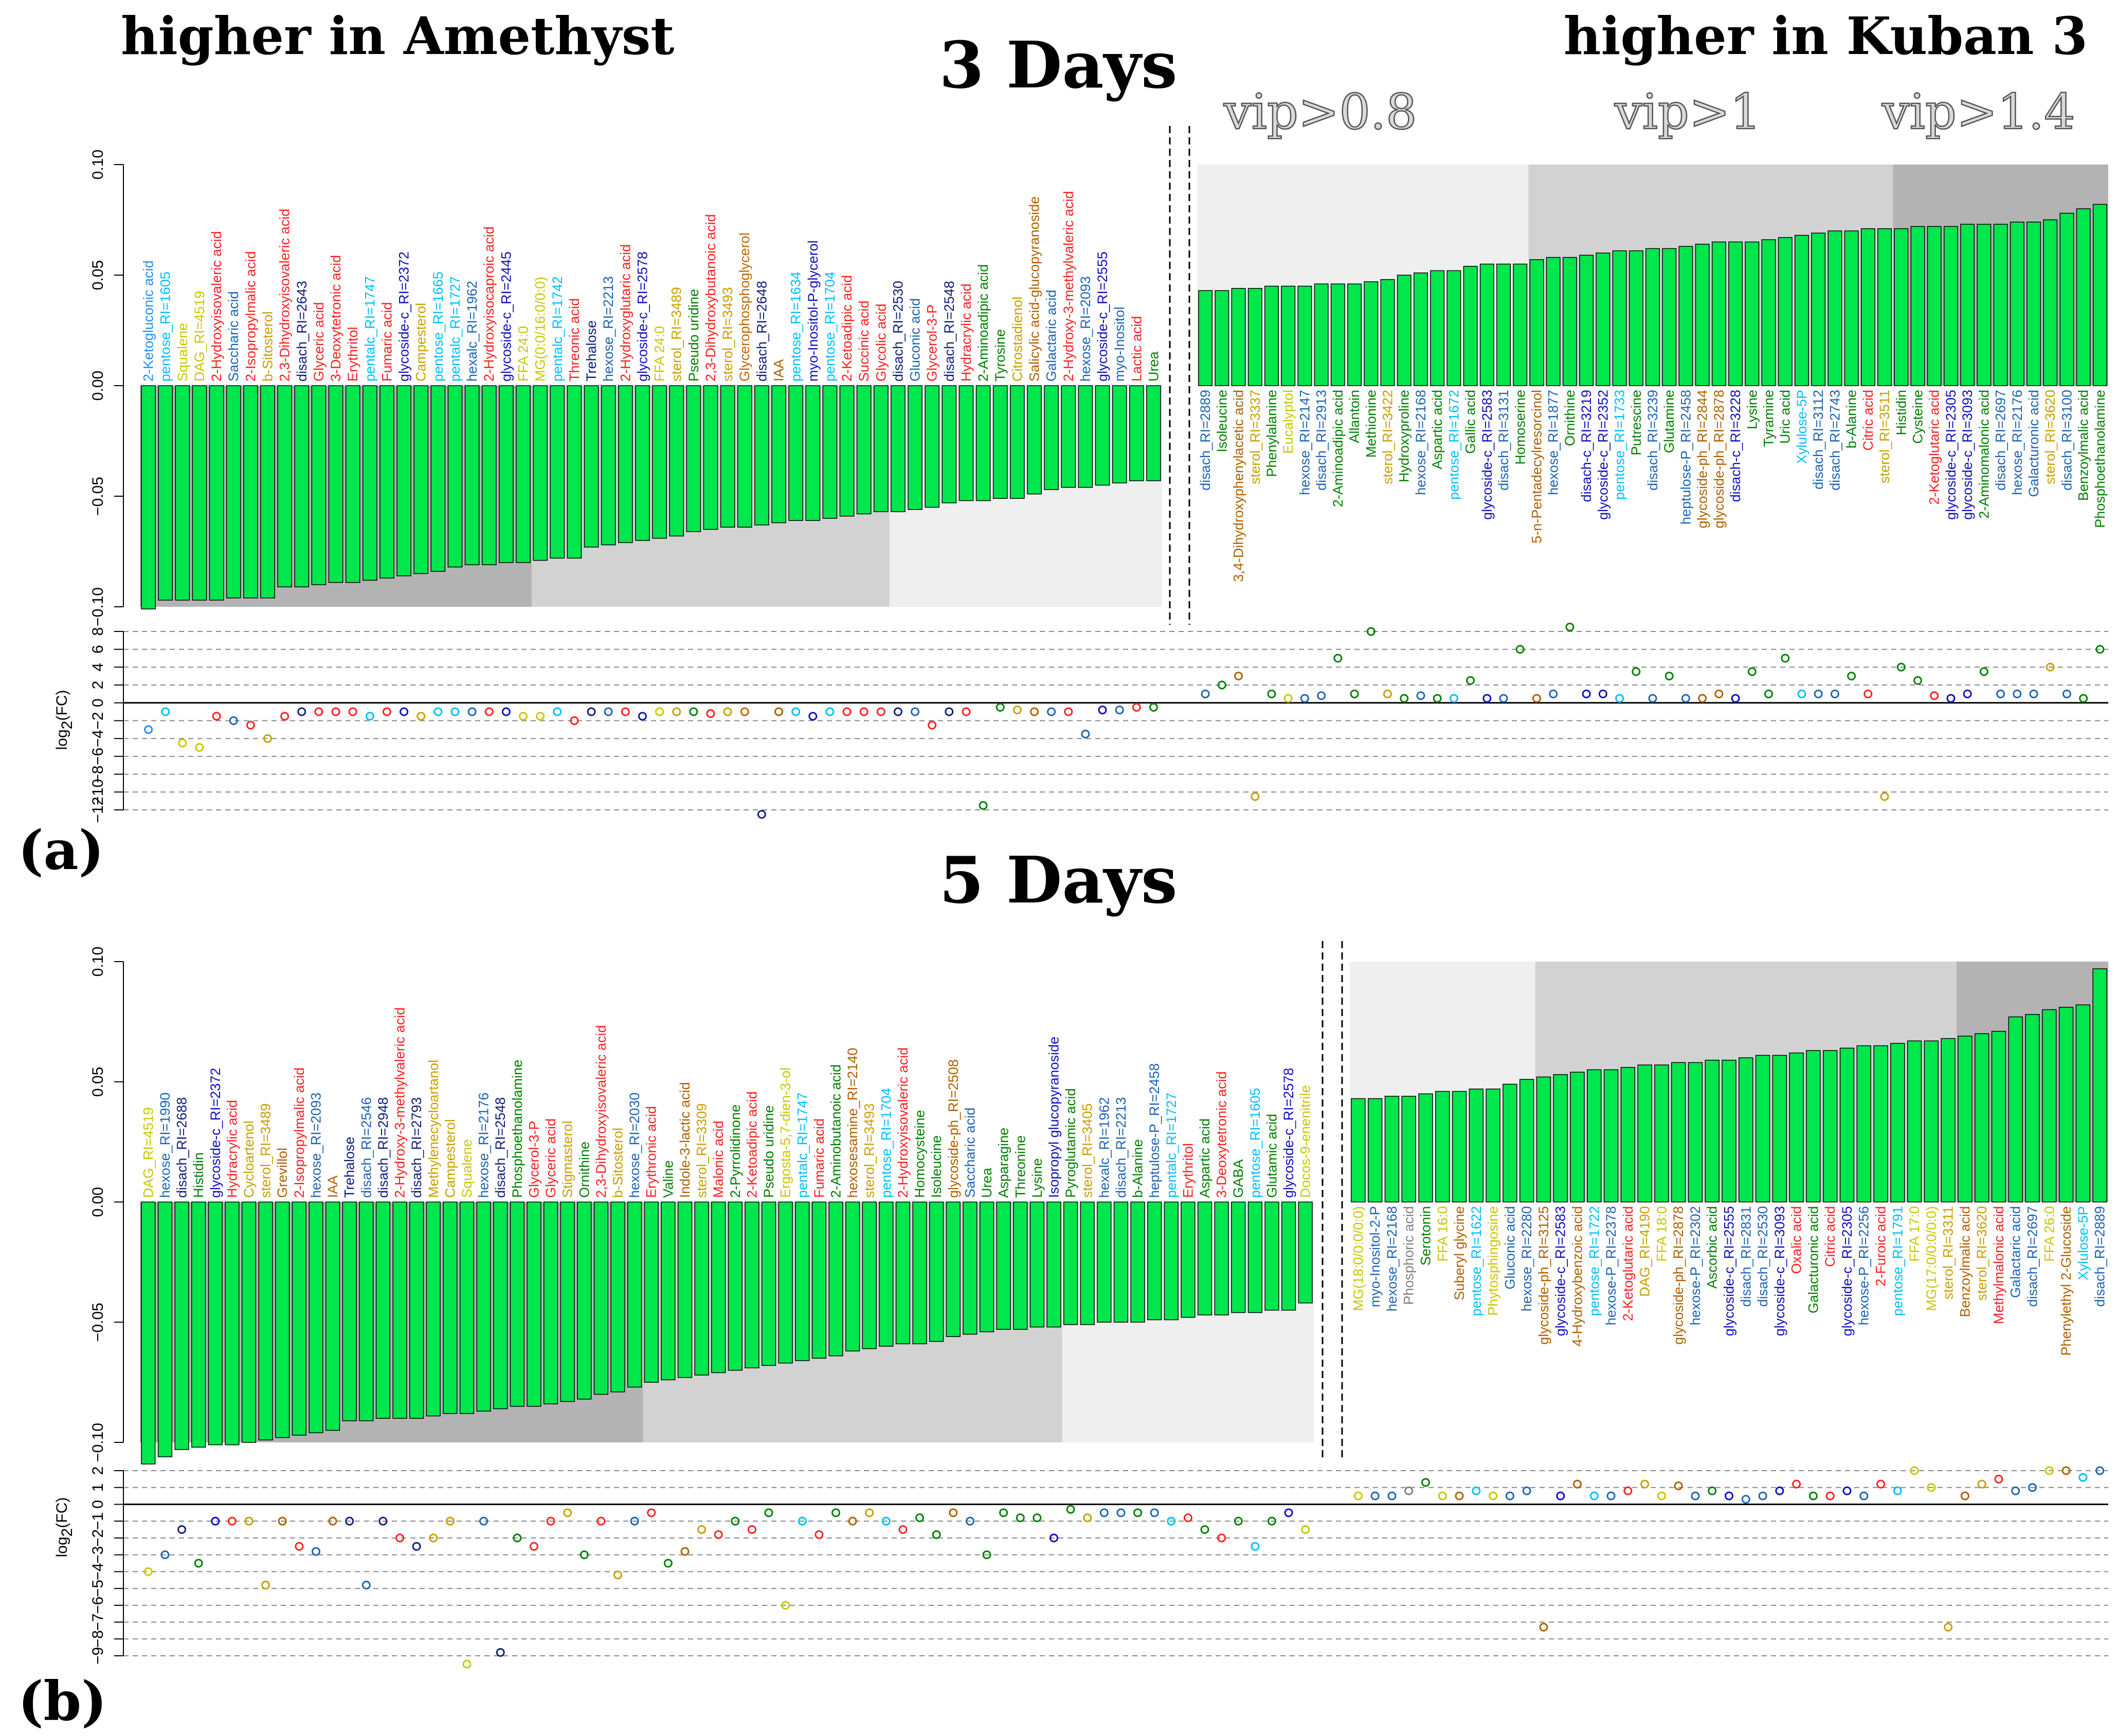 This screenshot has width=2117, height=1736. Describe the element at coordinates (1802, 427) in the screenshot. I see `category-label-pos: Xylulose-5P` at that location.